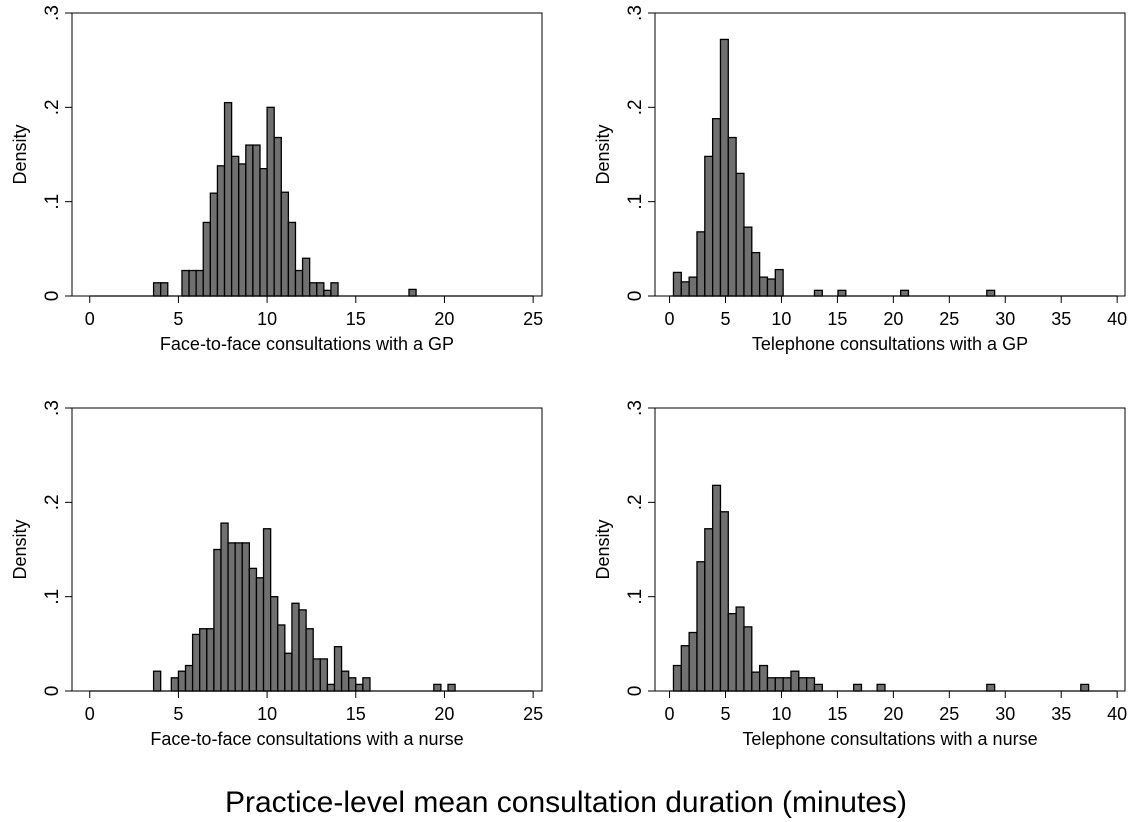 The height and width of the screenshot is (822, 1133). Describe the element at coordinates (670, 319) in the screenshot. I see `panel-2-xtick-label-1: 0` at that location.